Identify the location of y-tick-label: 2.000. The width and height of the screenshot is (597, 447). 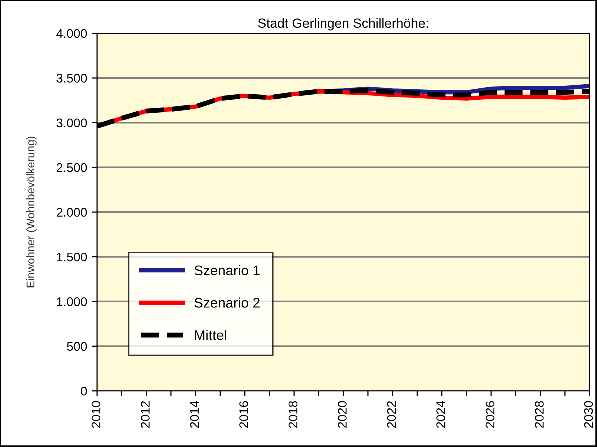
(72, 212).